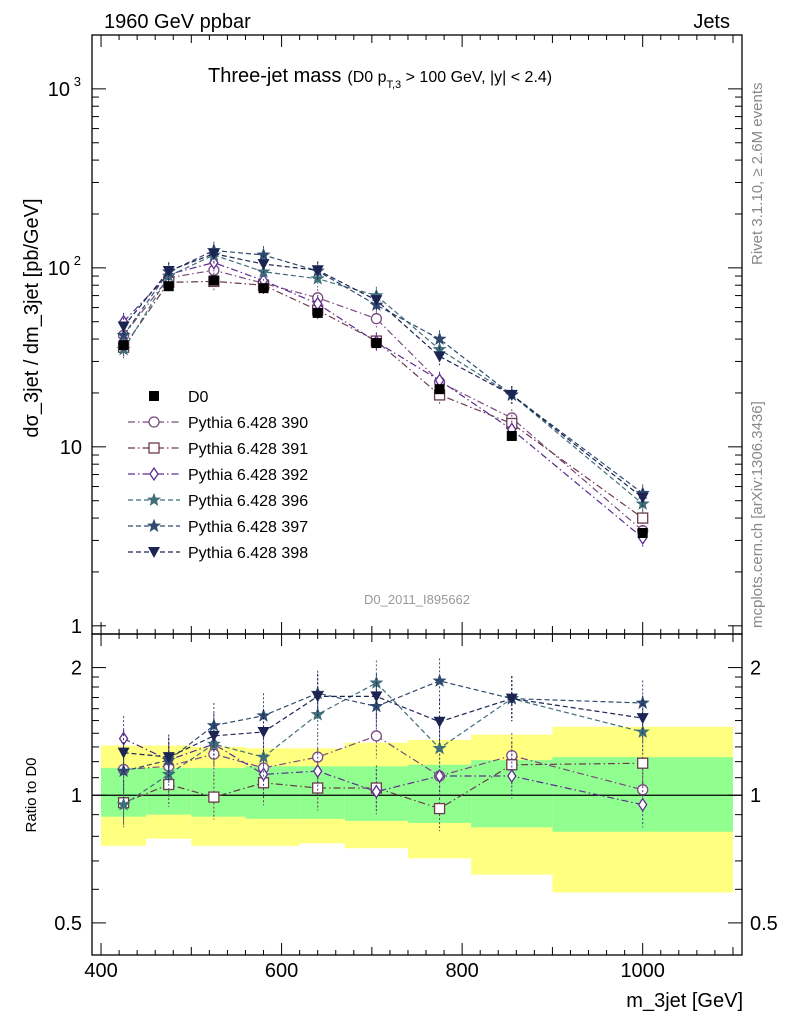 The image size is (786, 1029). Describe the element at coordinates (764, 924) in the screenshot. I see `ratio-y-tick-label-right: 0.5` at that location.